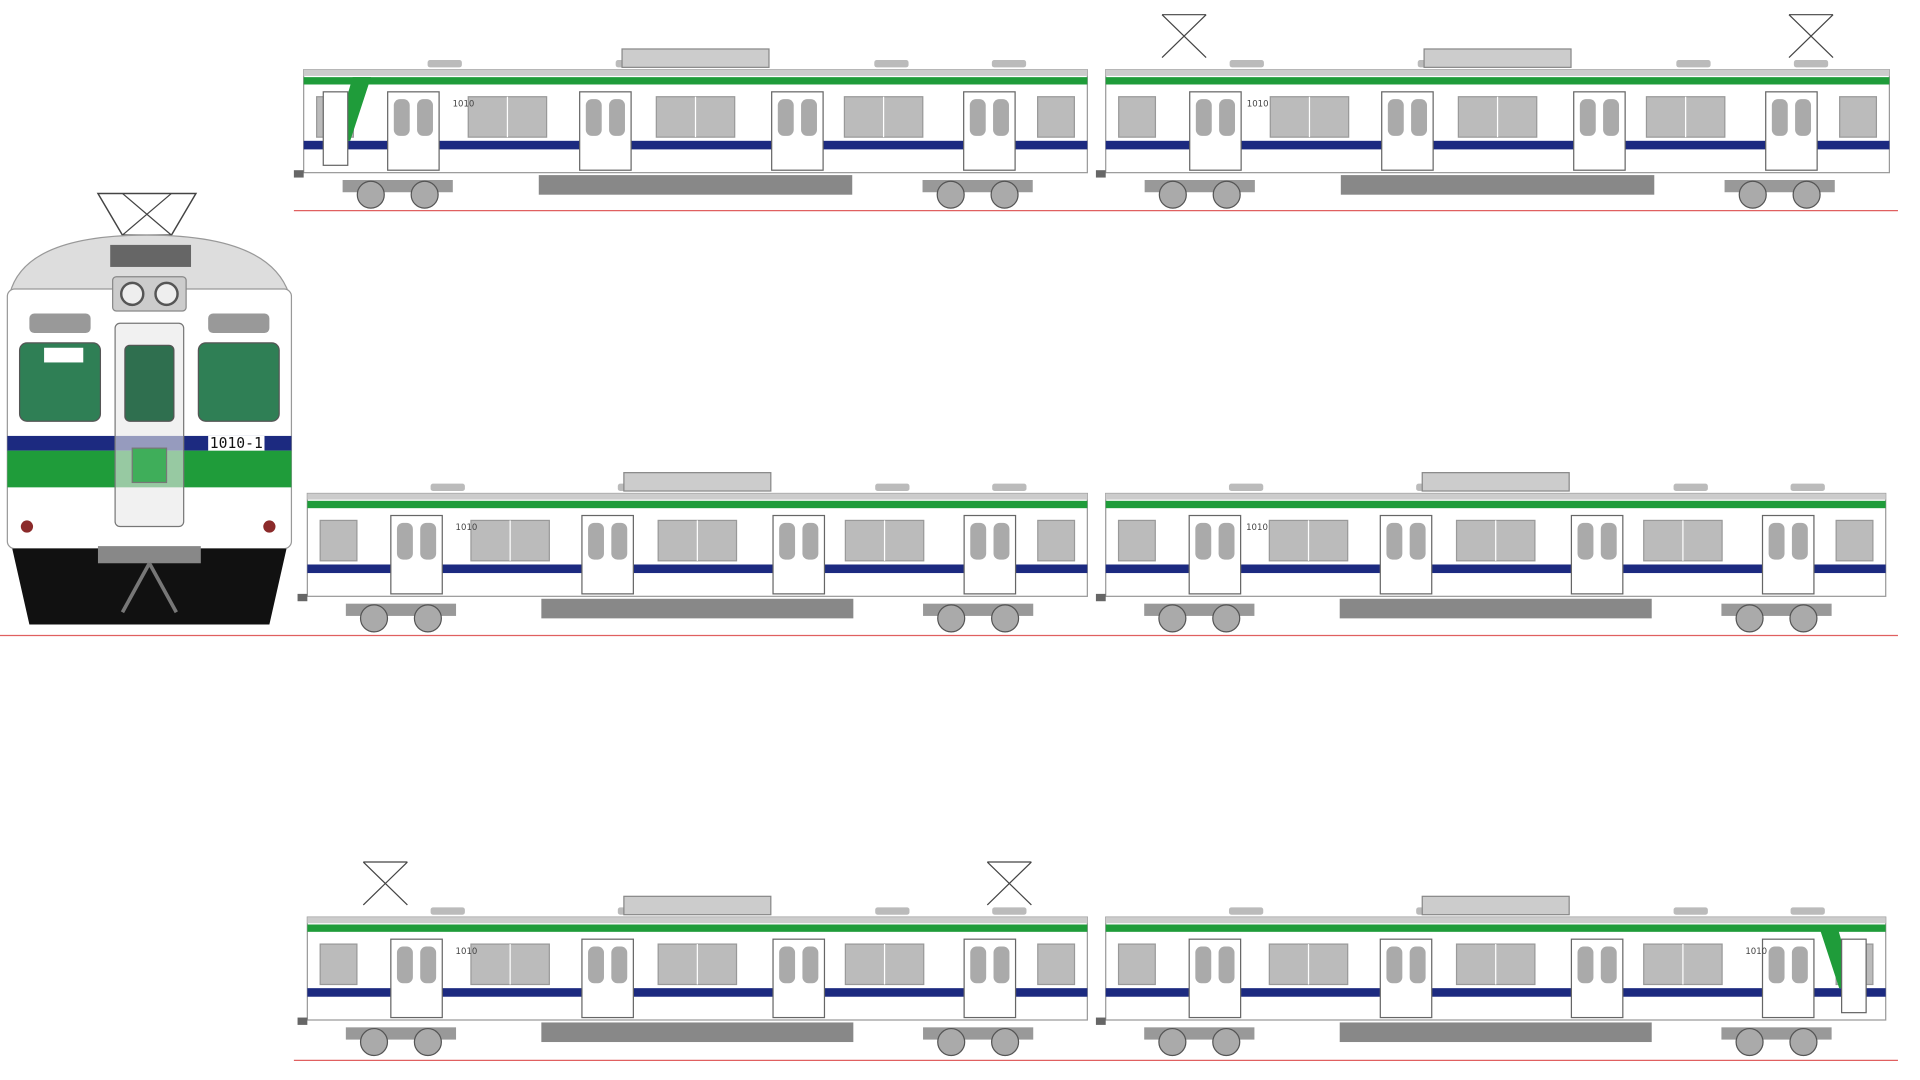 Image resolution: width=1920 pixels, height=1080 pixels. What do you see at coordinates (269, 526) in the screenshot?
I see `tail-light` at bounding box center [269, 526].